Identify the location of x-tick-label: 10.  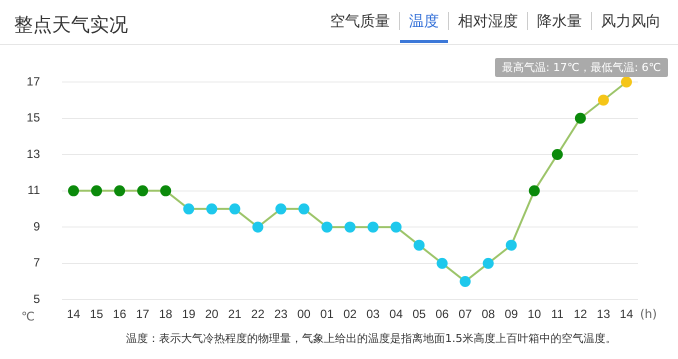
(535, 314).